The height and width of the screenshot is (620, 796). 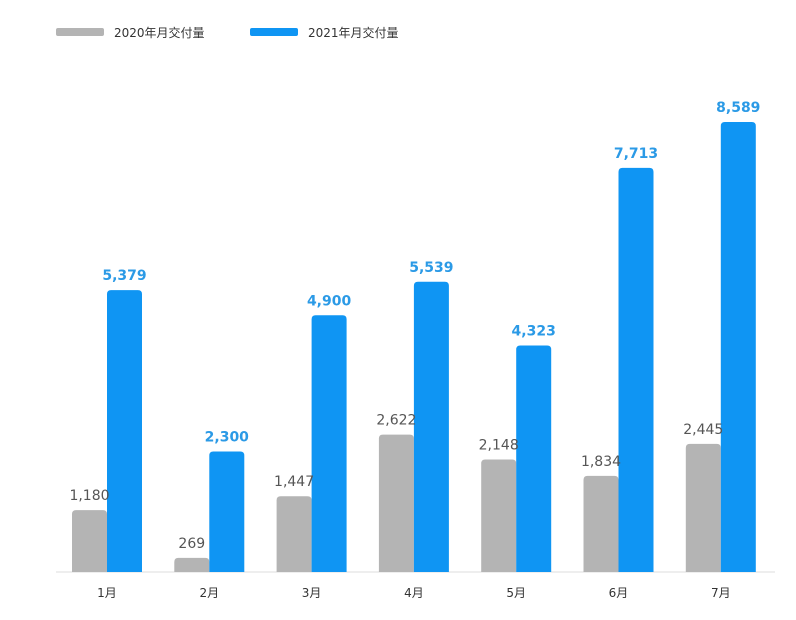 What do you see at coordinates (227, 438) in the screenshot?
I see `data-label-2021-2: 2,300` at bounding box center [227, 438].